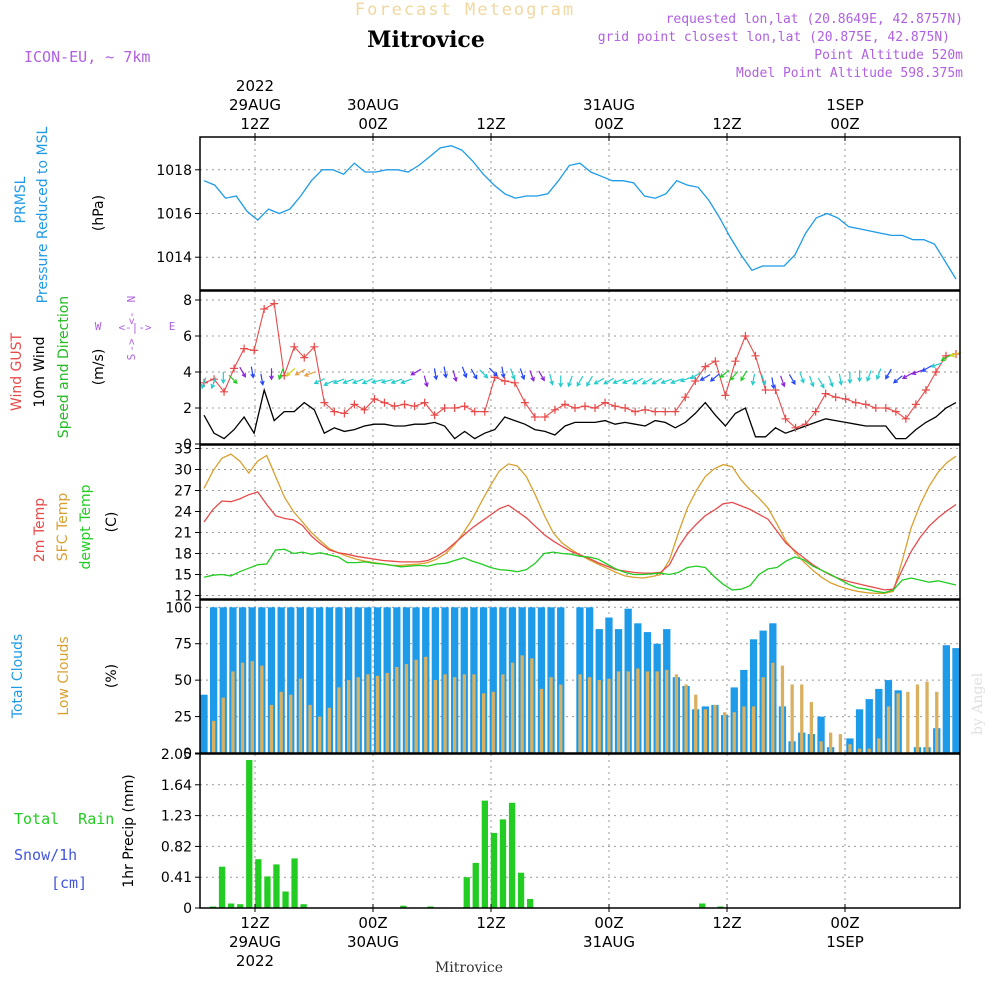 This screenshot has height=1000, width=1000. I want to click on top-time-label: 31AUG, so click(609, 105).